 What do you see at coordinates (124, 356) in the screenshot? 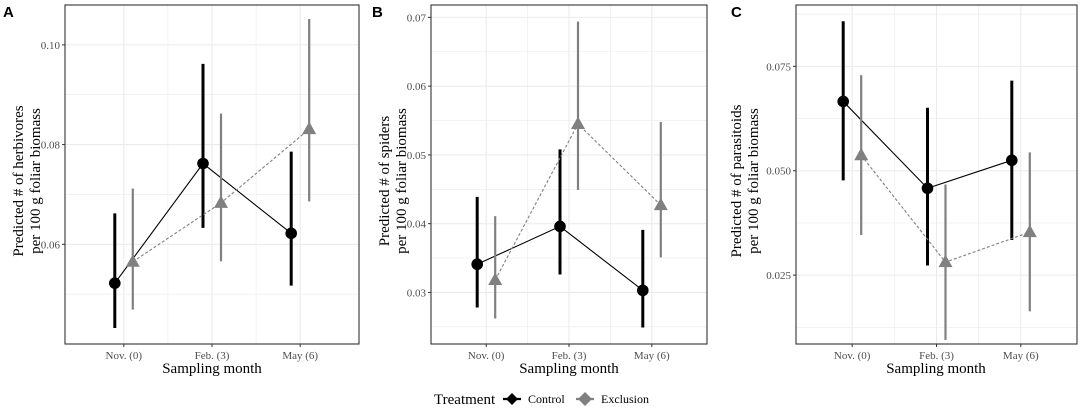
I see `panel-a-x-tick-label: Nov. (0)` at bounding box center [124, 356].